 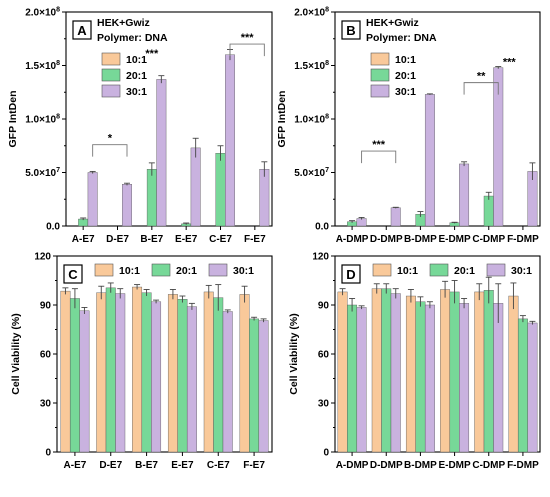 I want to click on x-tick-label: A-E7, so click(x=83, y=239).